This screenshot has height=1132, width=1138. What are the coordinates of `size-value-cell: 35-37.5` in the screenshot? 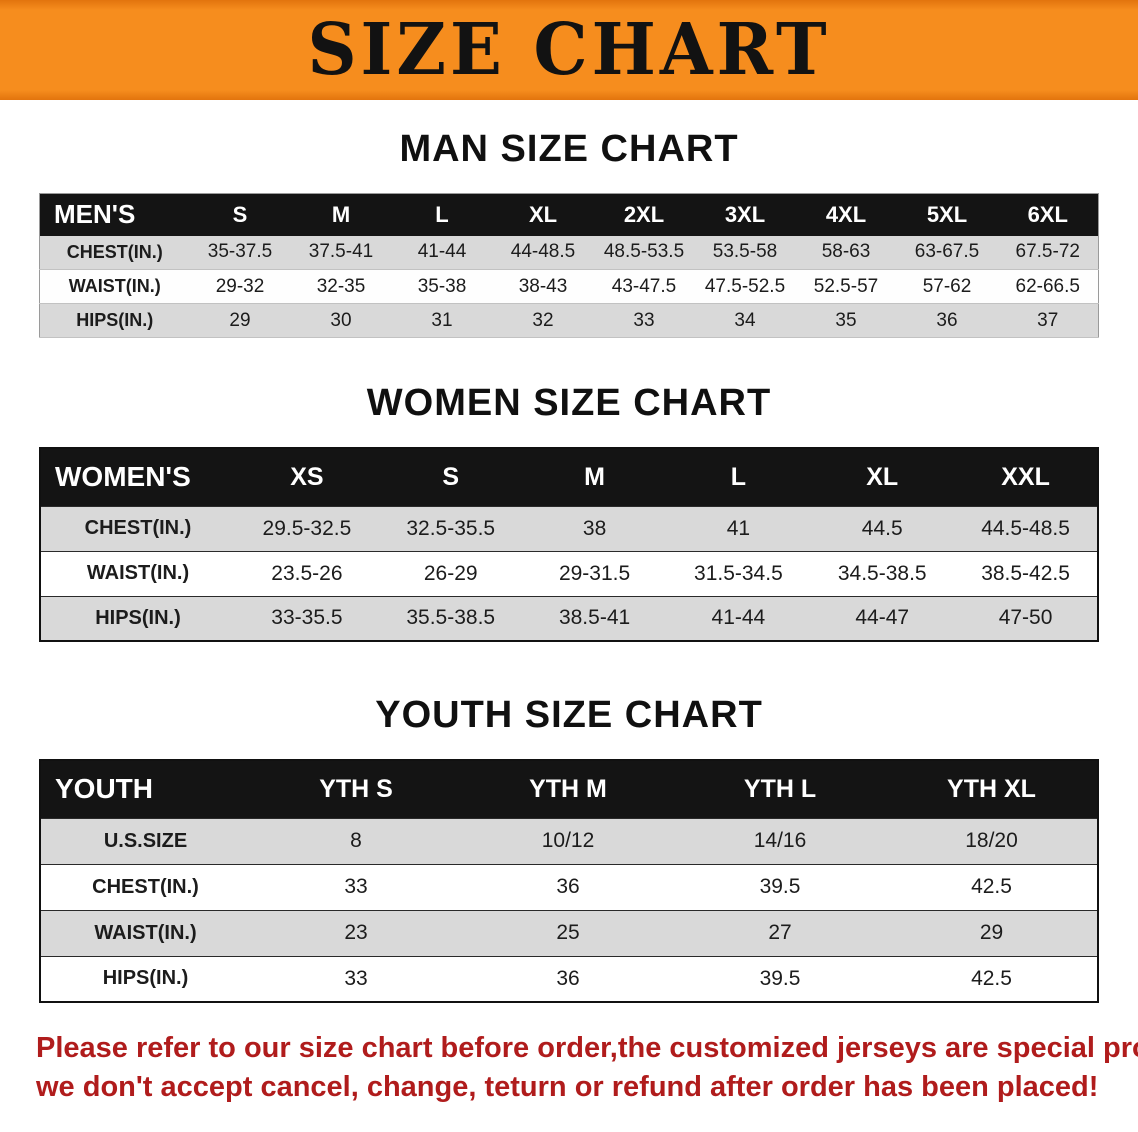 It's located at (240, 252).